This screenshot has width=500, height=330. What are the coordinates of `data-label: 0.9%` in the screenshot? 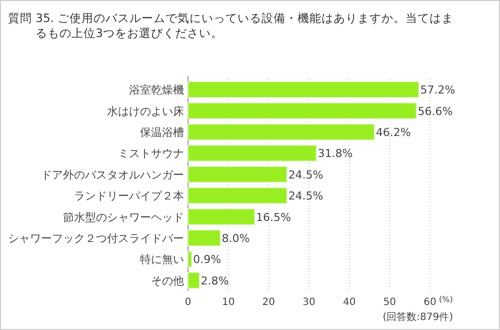 It's located at (207, 259).